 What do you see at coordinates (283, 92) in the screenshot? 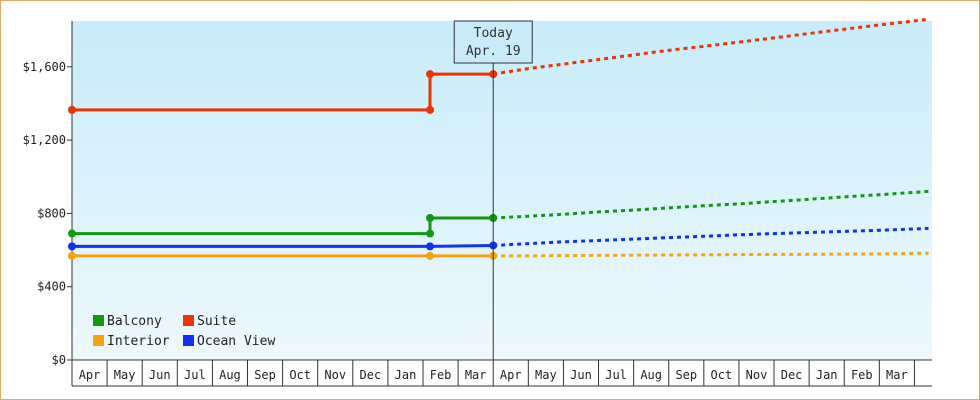
I see `suite-history-line` at bounding box center [283, 92].